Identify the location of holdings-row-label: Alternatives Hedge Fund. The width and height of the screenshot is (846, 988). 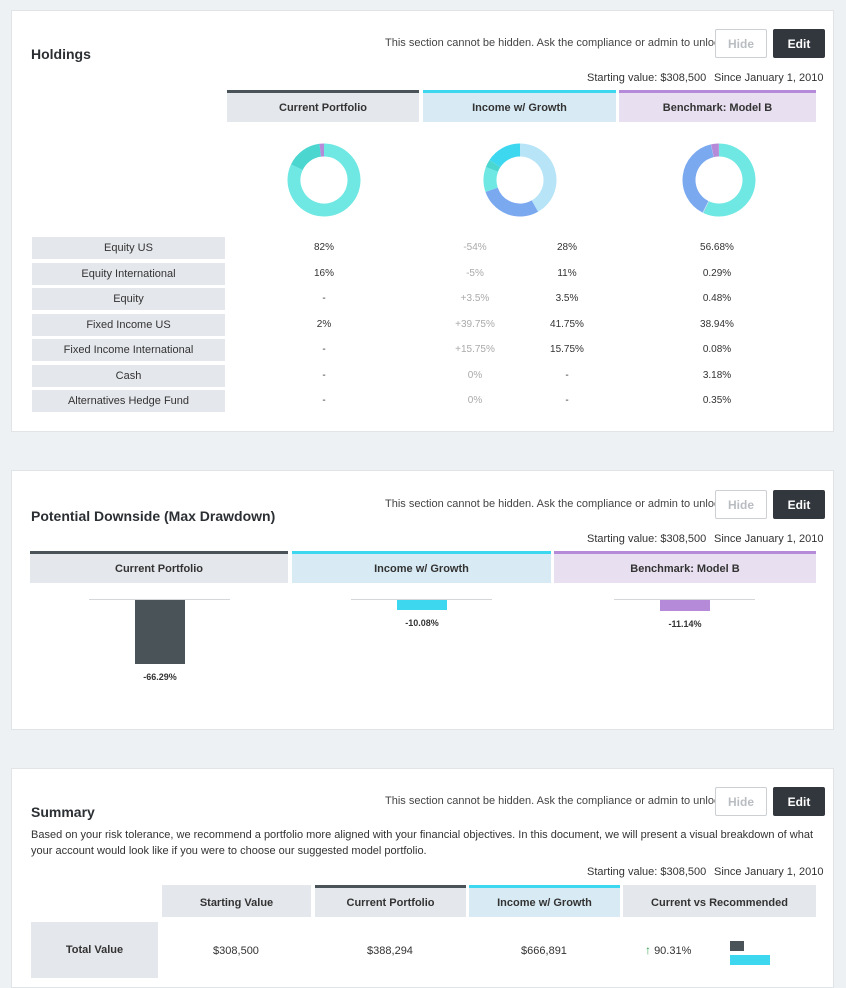
(128, 401).